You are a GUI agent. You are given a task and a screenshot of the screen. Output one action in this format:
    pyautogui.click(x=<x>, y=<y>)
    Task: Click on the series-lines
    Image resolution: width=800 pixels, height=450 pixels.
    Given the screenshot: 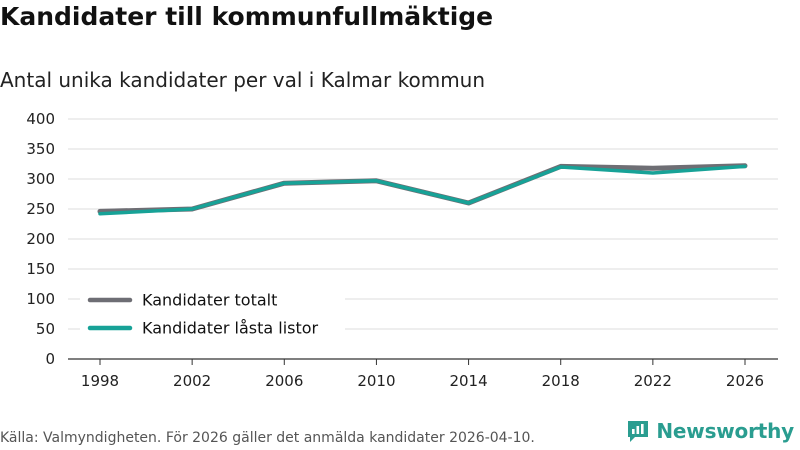 What is the action you would take?
    pyautogui.click(x=422, y=189)
    